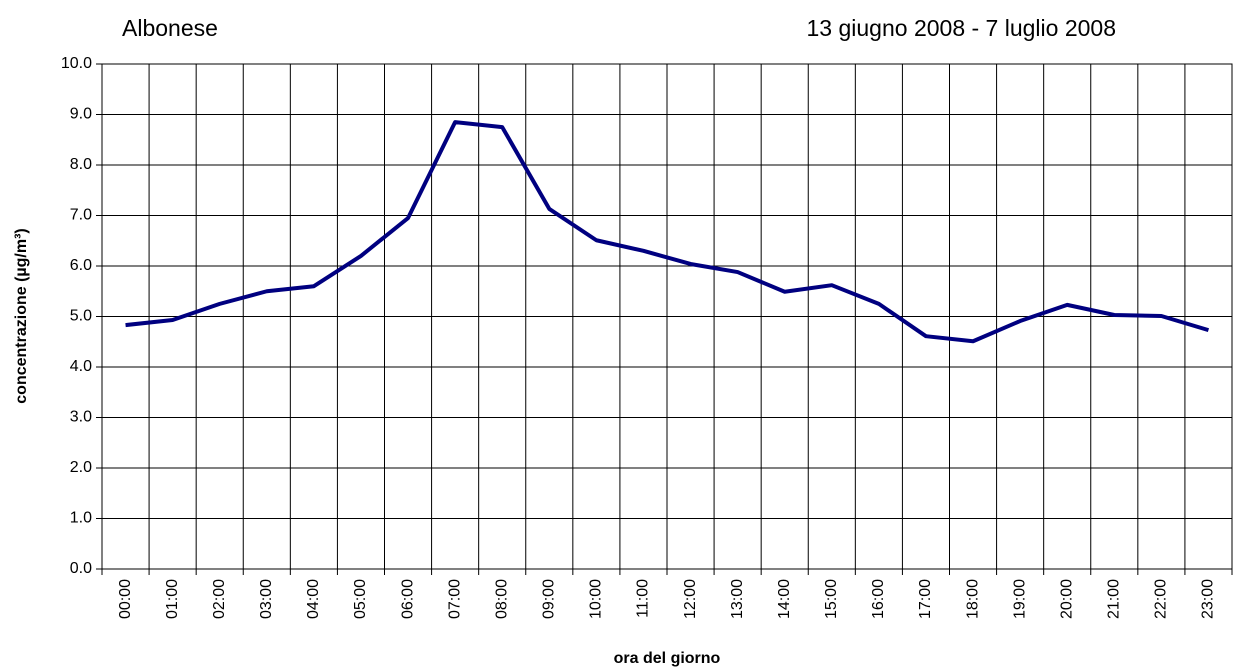  What do you see at coordinates (690, 599) in the screenshot?
I see `x-tick-label: 12:00` at bounding box center [690, 599].